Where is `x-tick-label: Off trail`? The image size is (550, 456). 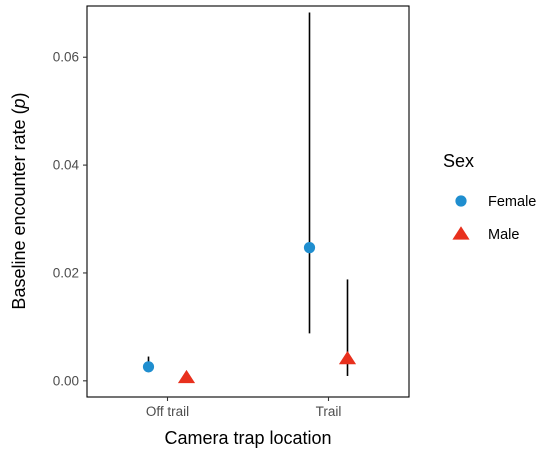
x-tick-label: Off trail is located at coordinates (167, 411).